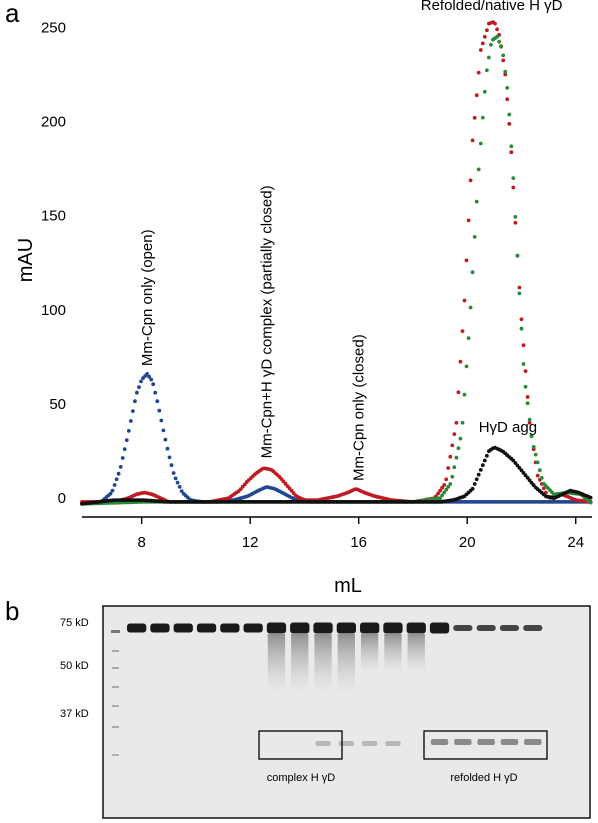 This screenshot has height=823, width=598. I want to click on gel-band-refolded, so click(486, 742).